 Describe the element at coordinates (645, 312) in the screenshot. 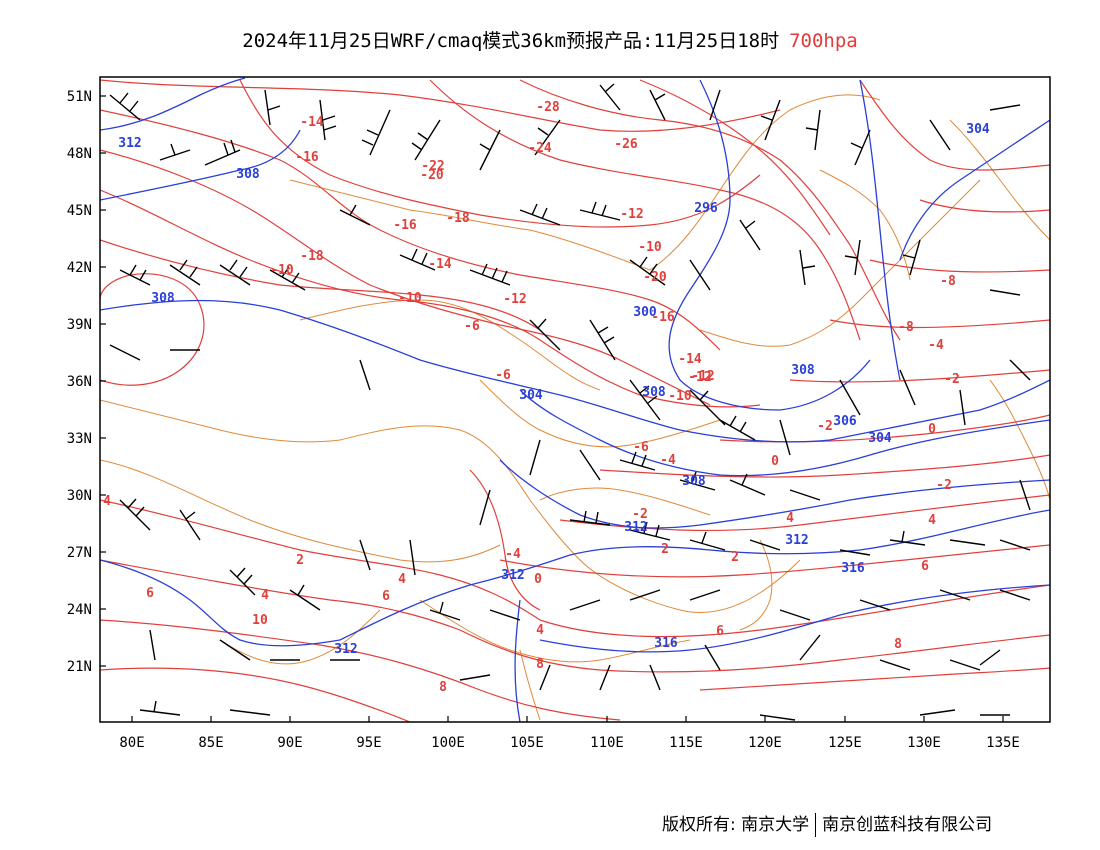

I see `height-label: 300` at that location.